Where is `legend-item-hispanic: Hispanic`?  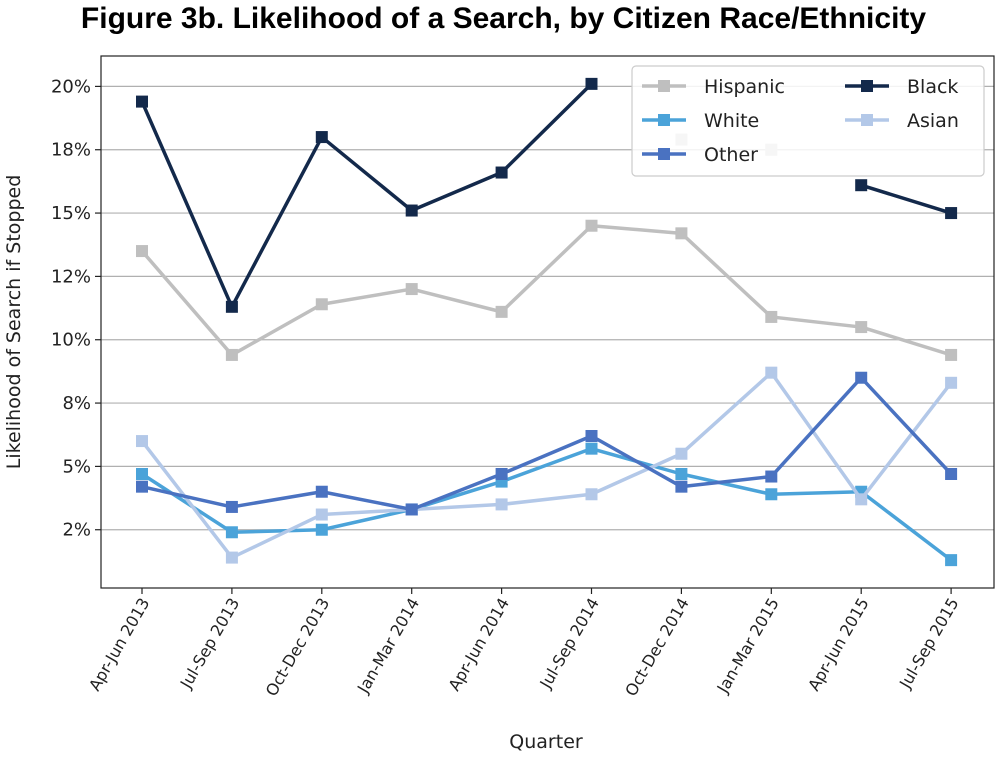
legend-item-hispanic: Hispanic is located at coordinates (713, 87).